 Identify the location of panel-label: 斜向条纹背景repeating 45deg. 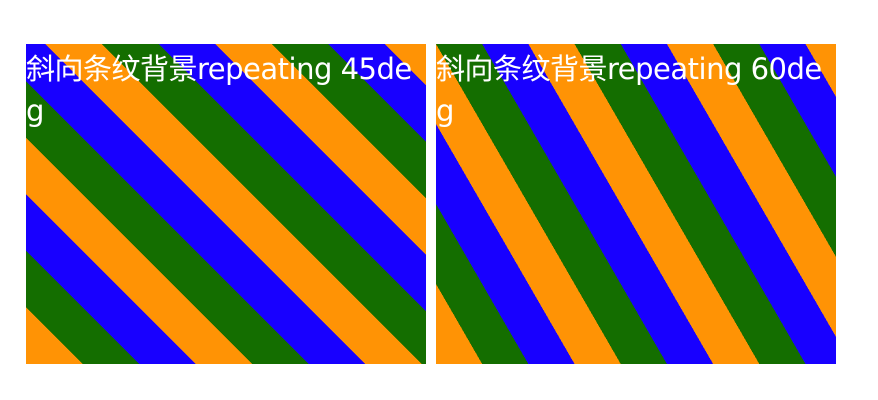
(219, 90).